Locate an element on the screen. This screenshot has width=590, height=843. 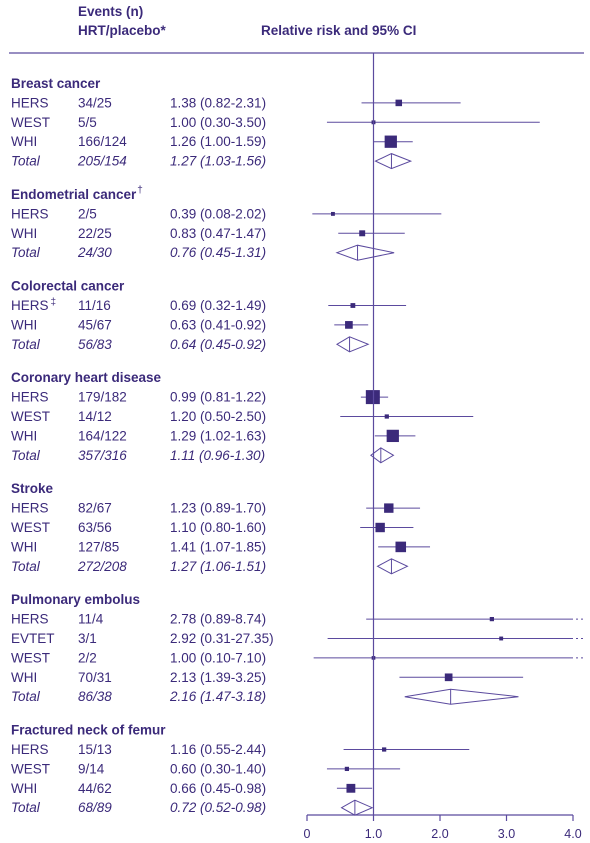
rr-ci-value: 0.83 (0.47-1.47) is located at coordinates (218, 233).